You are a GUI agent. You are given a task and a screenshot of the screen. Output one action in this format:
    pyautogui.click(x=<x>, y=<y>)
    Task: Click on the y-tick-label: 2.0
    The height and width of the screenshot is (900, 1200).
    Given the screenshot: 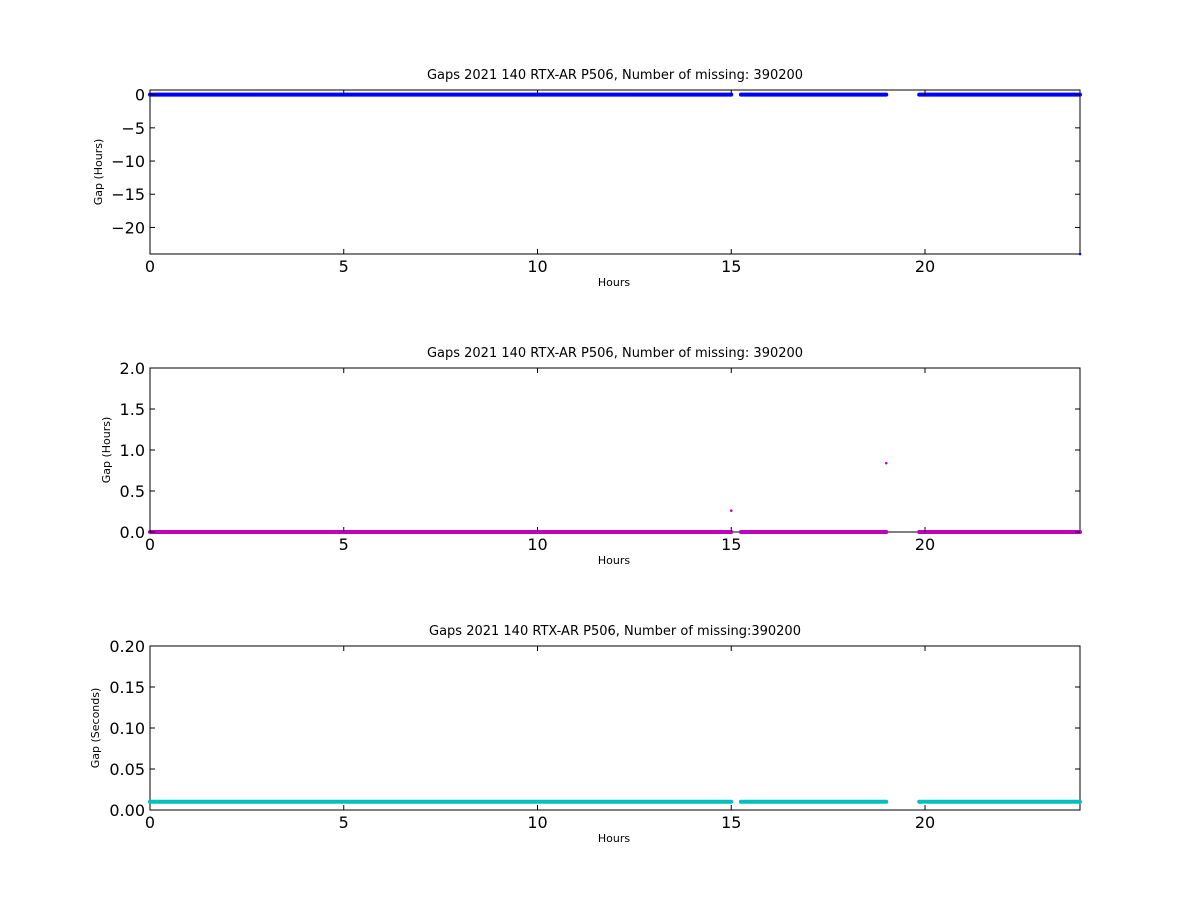 What is the action you would take?
    pyautogui.click(x=132, y=368)
    